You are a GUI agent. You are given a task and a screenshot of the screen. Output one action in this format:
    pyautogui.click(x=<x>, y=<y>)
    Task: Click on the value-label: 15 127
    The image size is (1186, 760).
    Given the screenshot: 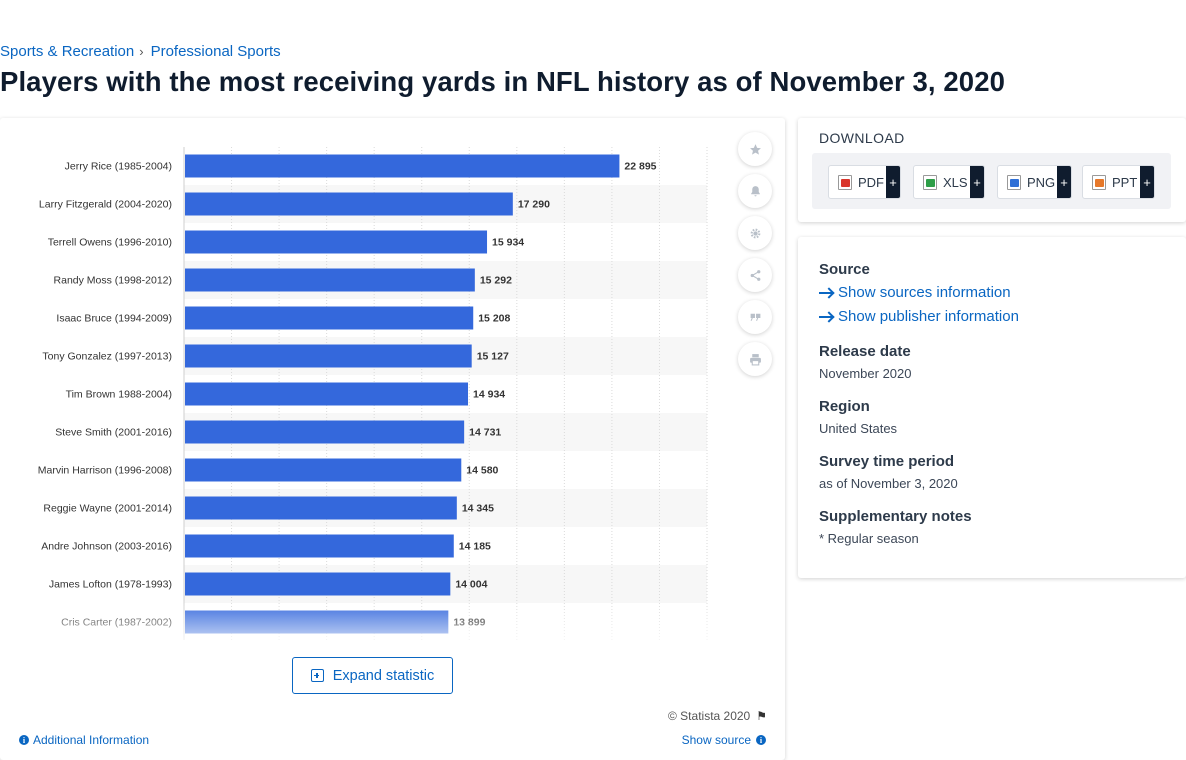 What is the action you would take?
    pyautogui.click(x=493, y=357)
    